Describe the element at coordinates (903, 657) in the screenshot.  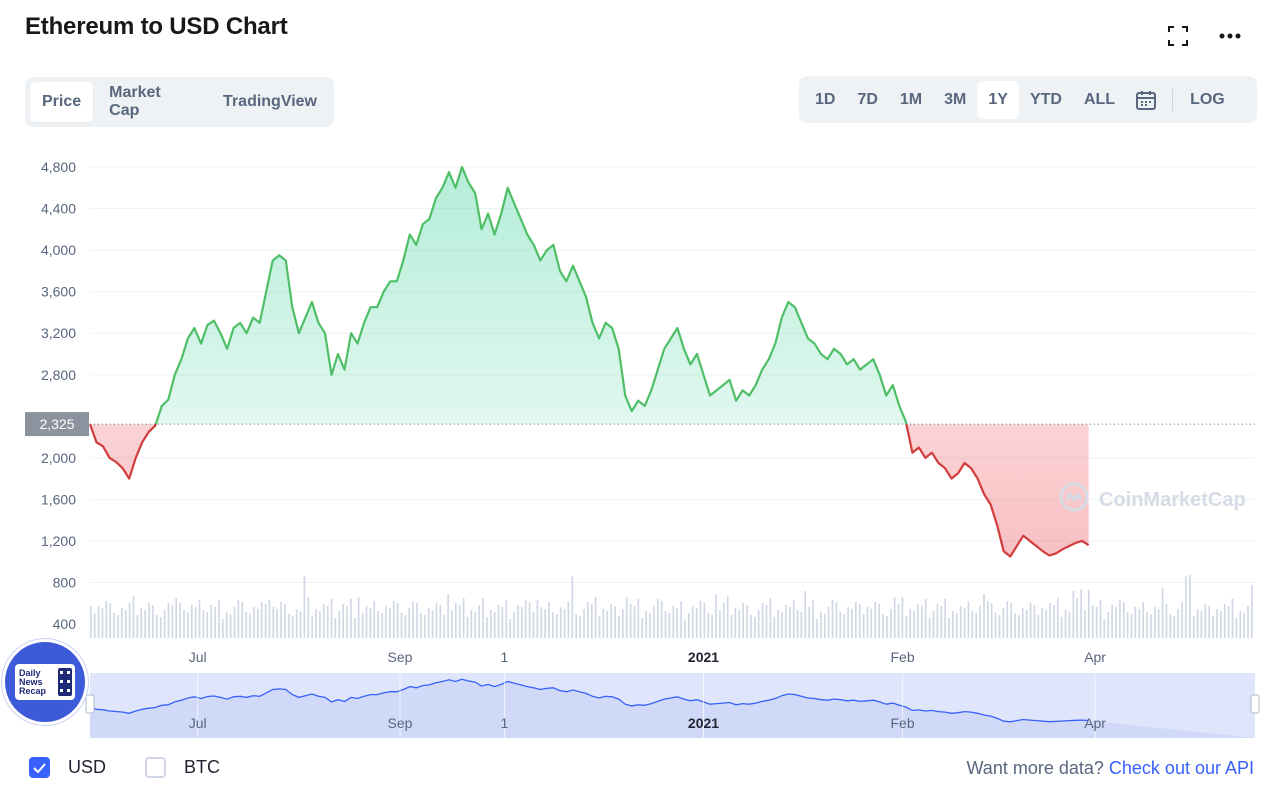
I see `x-tick-label: Feb` at that location.